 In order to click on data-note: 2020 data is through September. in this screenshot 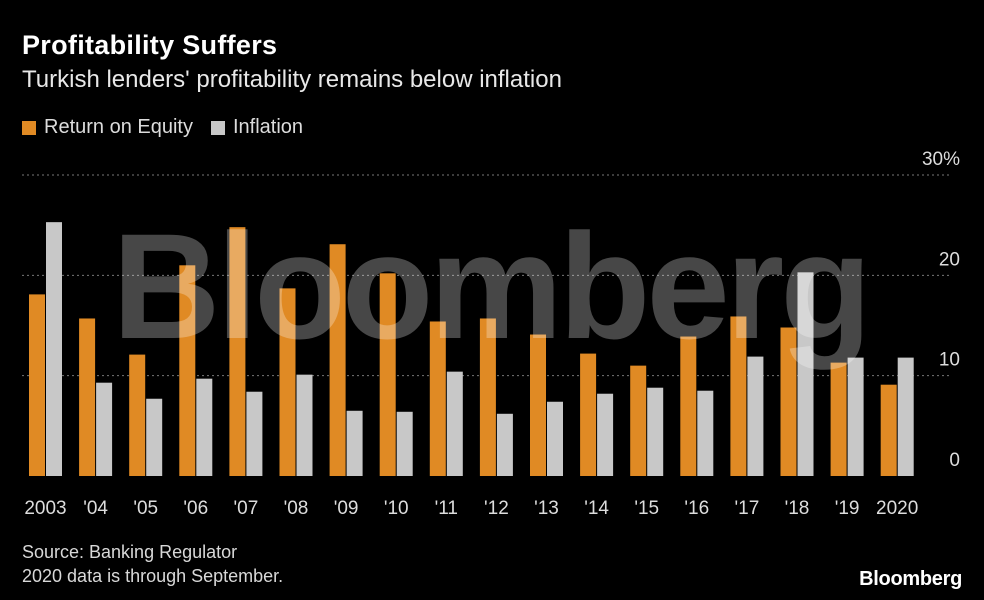, I will do `click(153, 576)`.